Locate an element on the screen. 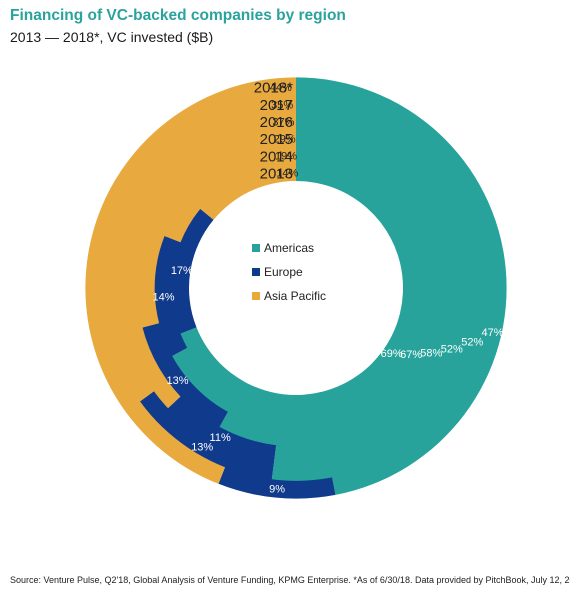  label-asia-pacific-2017: 35% is located at coordinates (282, 105).